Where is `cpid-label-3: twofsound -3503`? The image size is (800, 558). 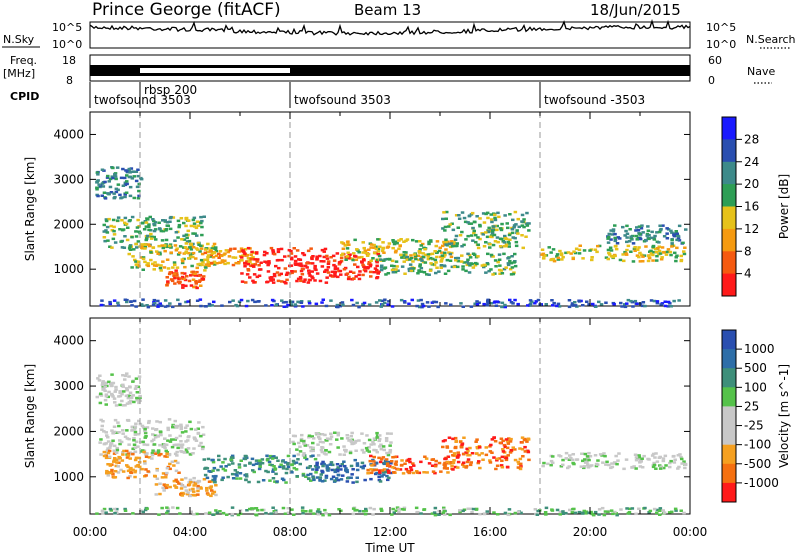 cpid-label-3: twofsound -3503 is located at coordinates (594, 100).